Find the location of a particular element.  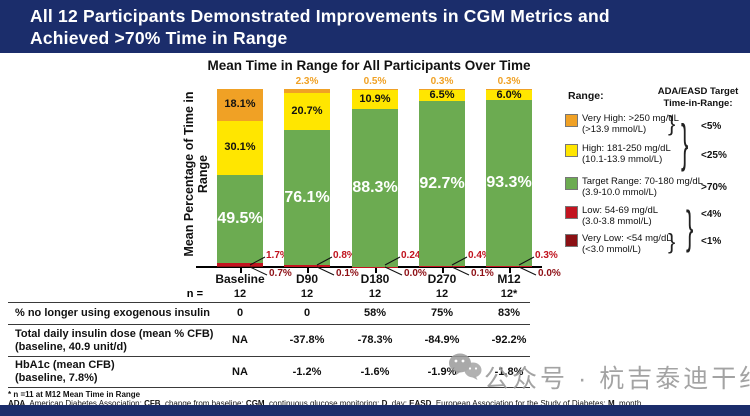

abbreviation: CFB is located at coordinates (152, 403).